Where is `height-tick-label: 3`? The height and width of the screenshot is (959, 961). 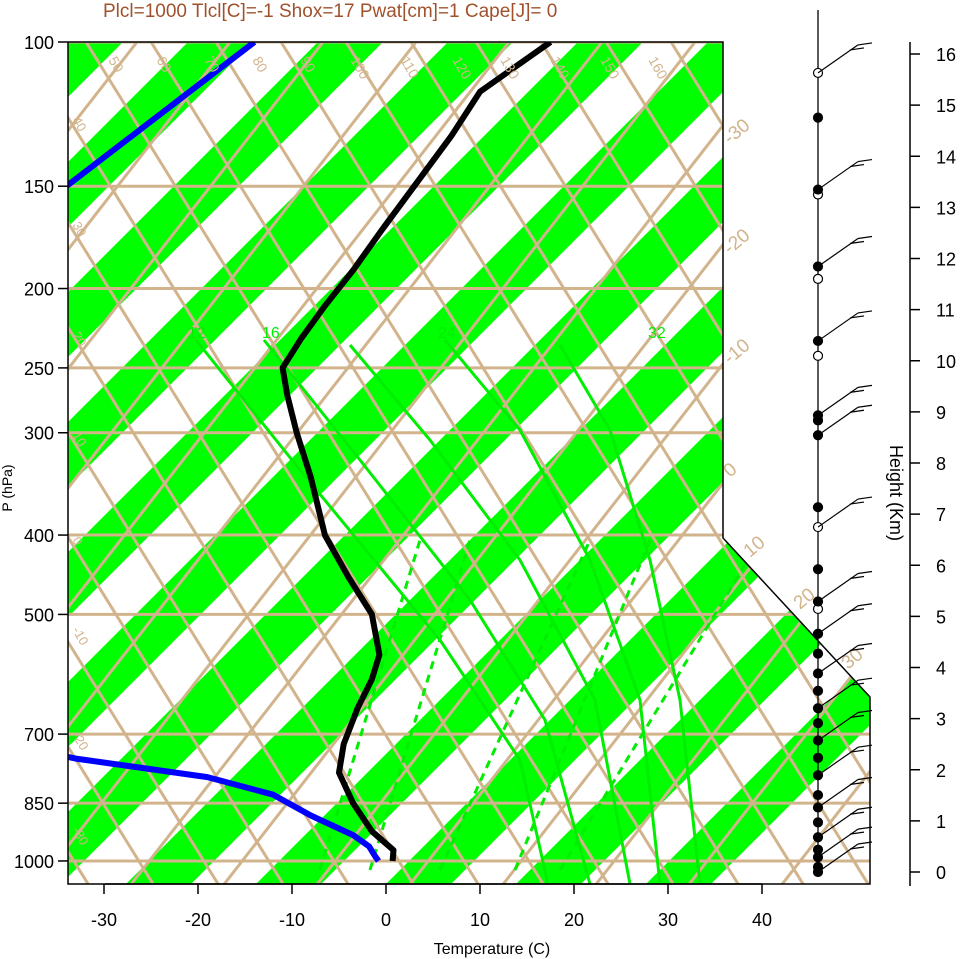
height-tick-label: 3 is located at coordinates (941, 720).